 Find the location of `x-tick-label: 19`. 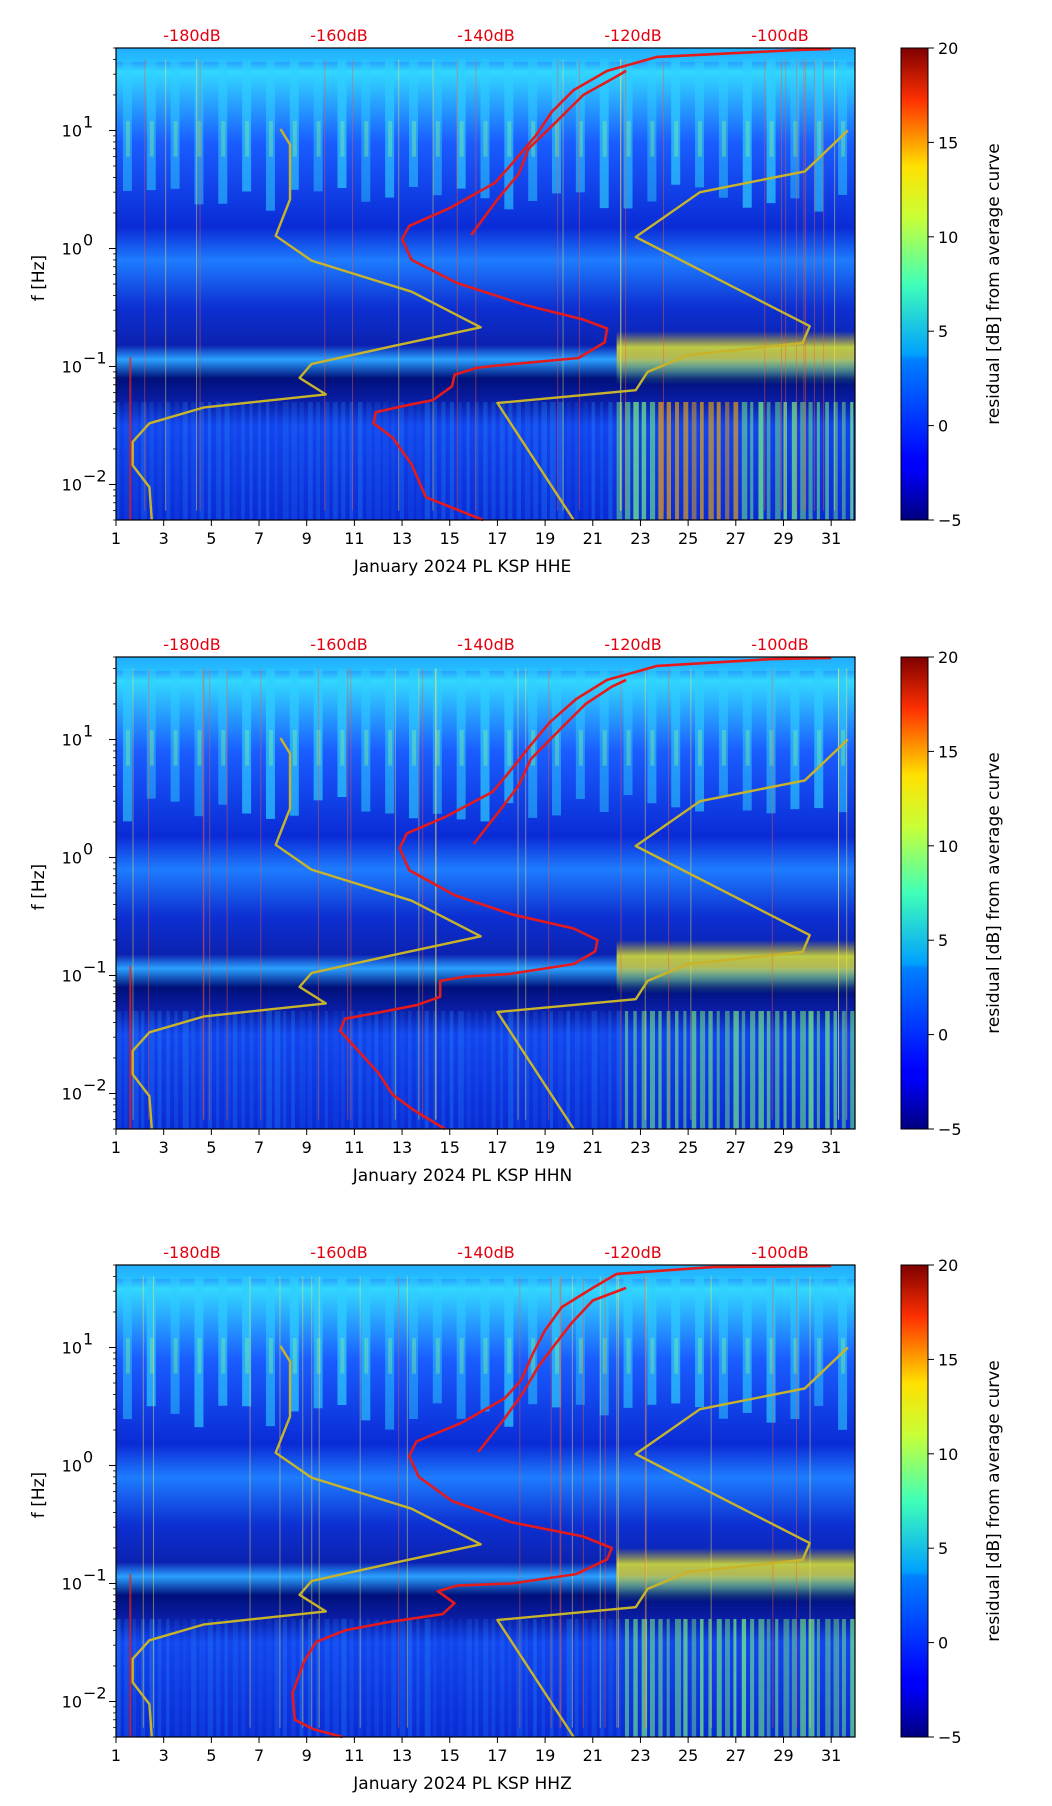

x-tick-label: 19 is located at coordinates (545, 1755).